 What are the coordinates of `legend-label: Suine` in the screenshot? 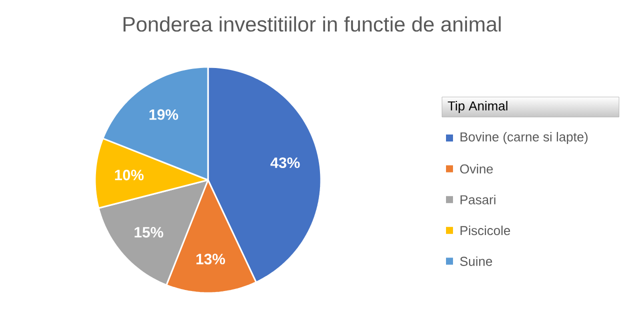 It's located at (476, 261).